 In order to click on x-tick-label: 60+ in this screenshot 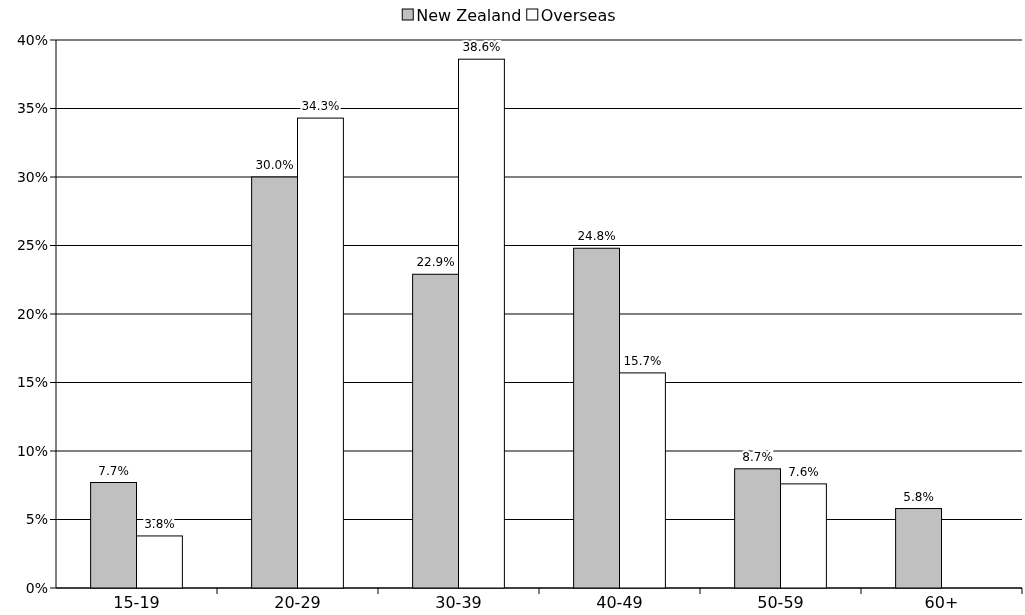, I will do `click(941, 602)`.